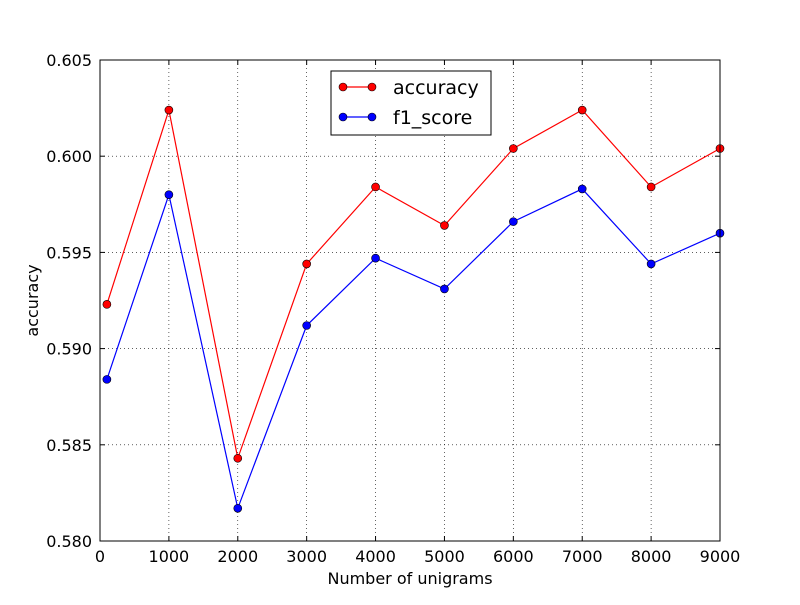 The width and height of the screenshot is (800, 605). I want to click on x-tick-label: 0, so click(100, 556).